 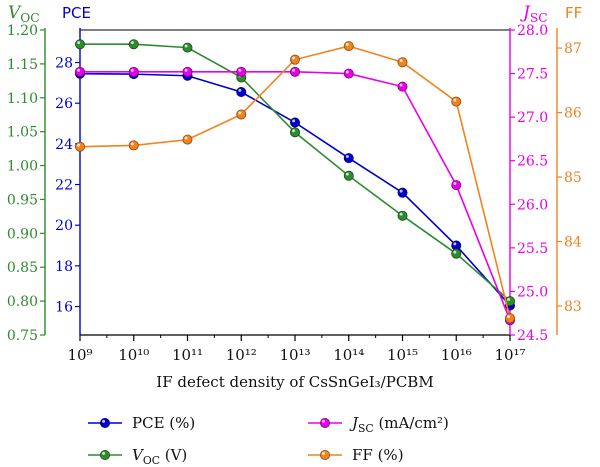 What do you see at coordinates (378, 455) in the screenshot?
I see `legend-label: FF (%)` at bounding box center [378, 455].